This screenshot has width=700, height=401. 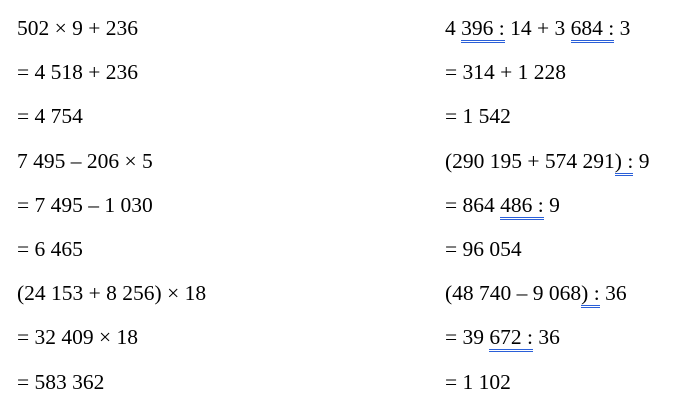 I want to click on expression-text: = 39, so click(x=467, y=337).